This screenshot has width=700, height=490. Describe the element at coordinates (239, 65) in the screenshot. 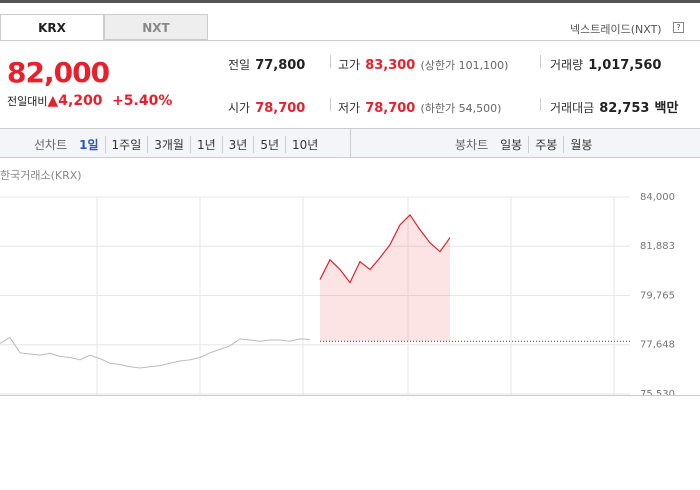

I see `stat-label: 전일` at that location.